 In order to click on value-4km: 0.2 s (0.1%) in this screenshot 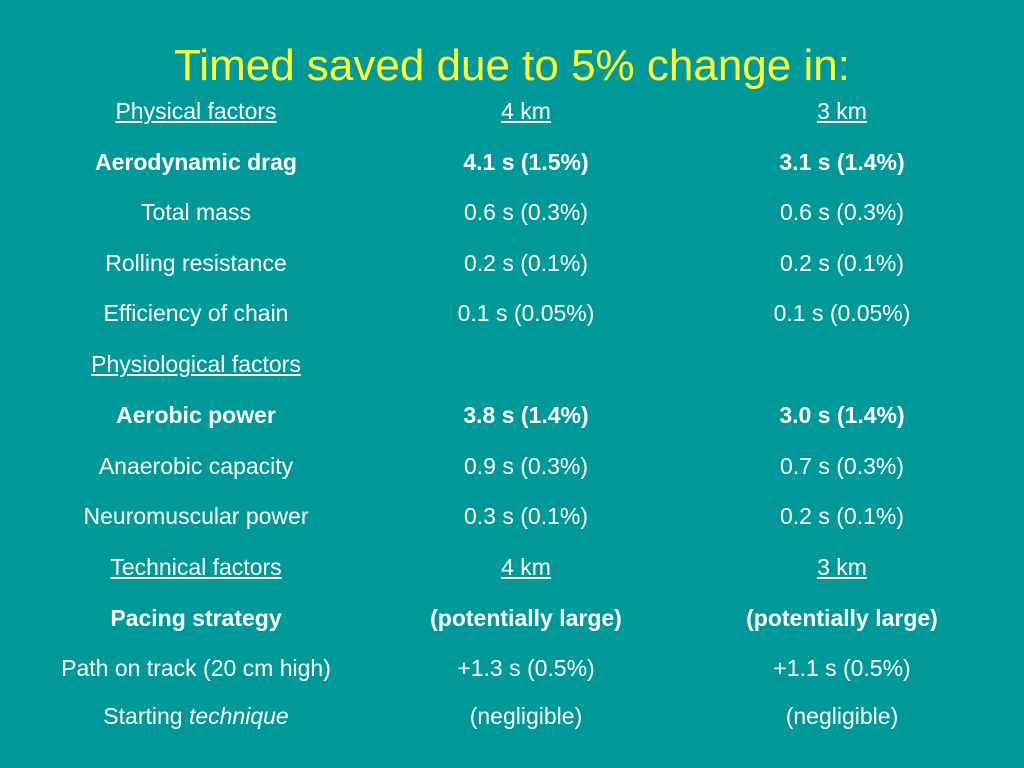, I will do `click(526, 263)`.